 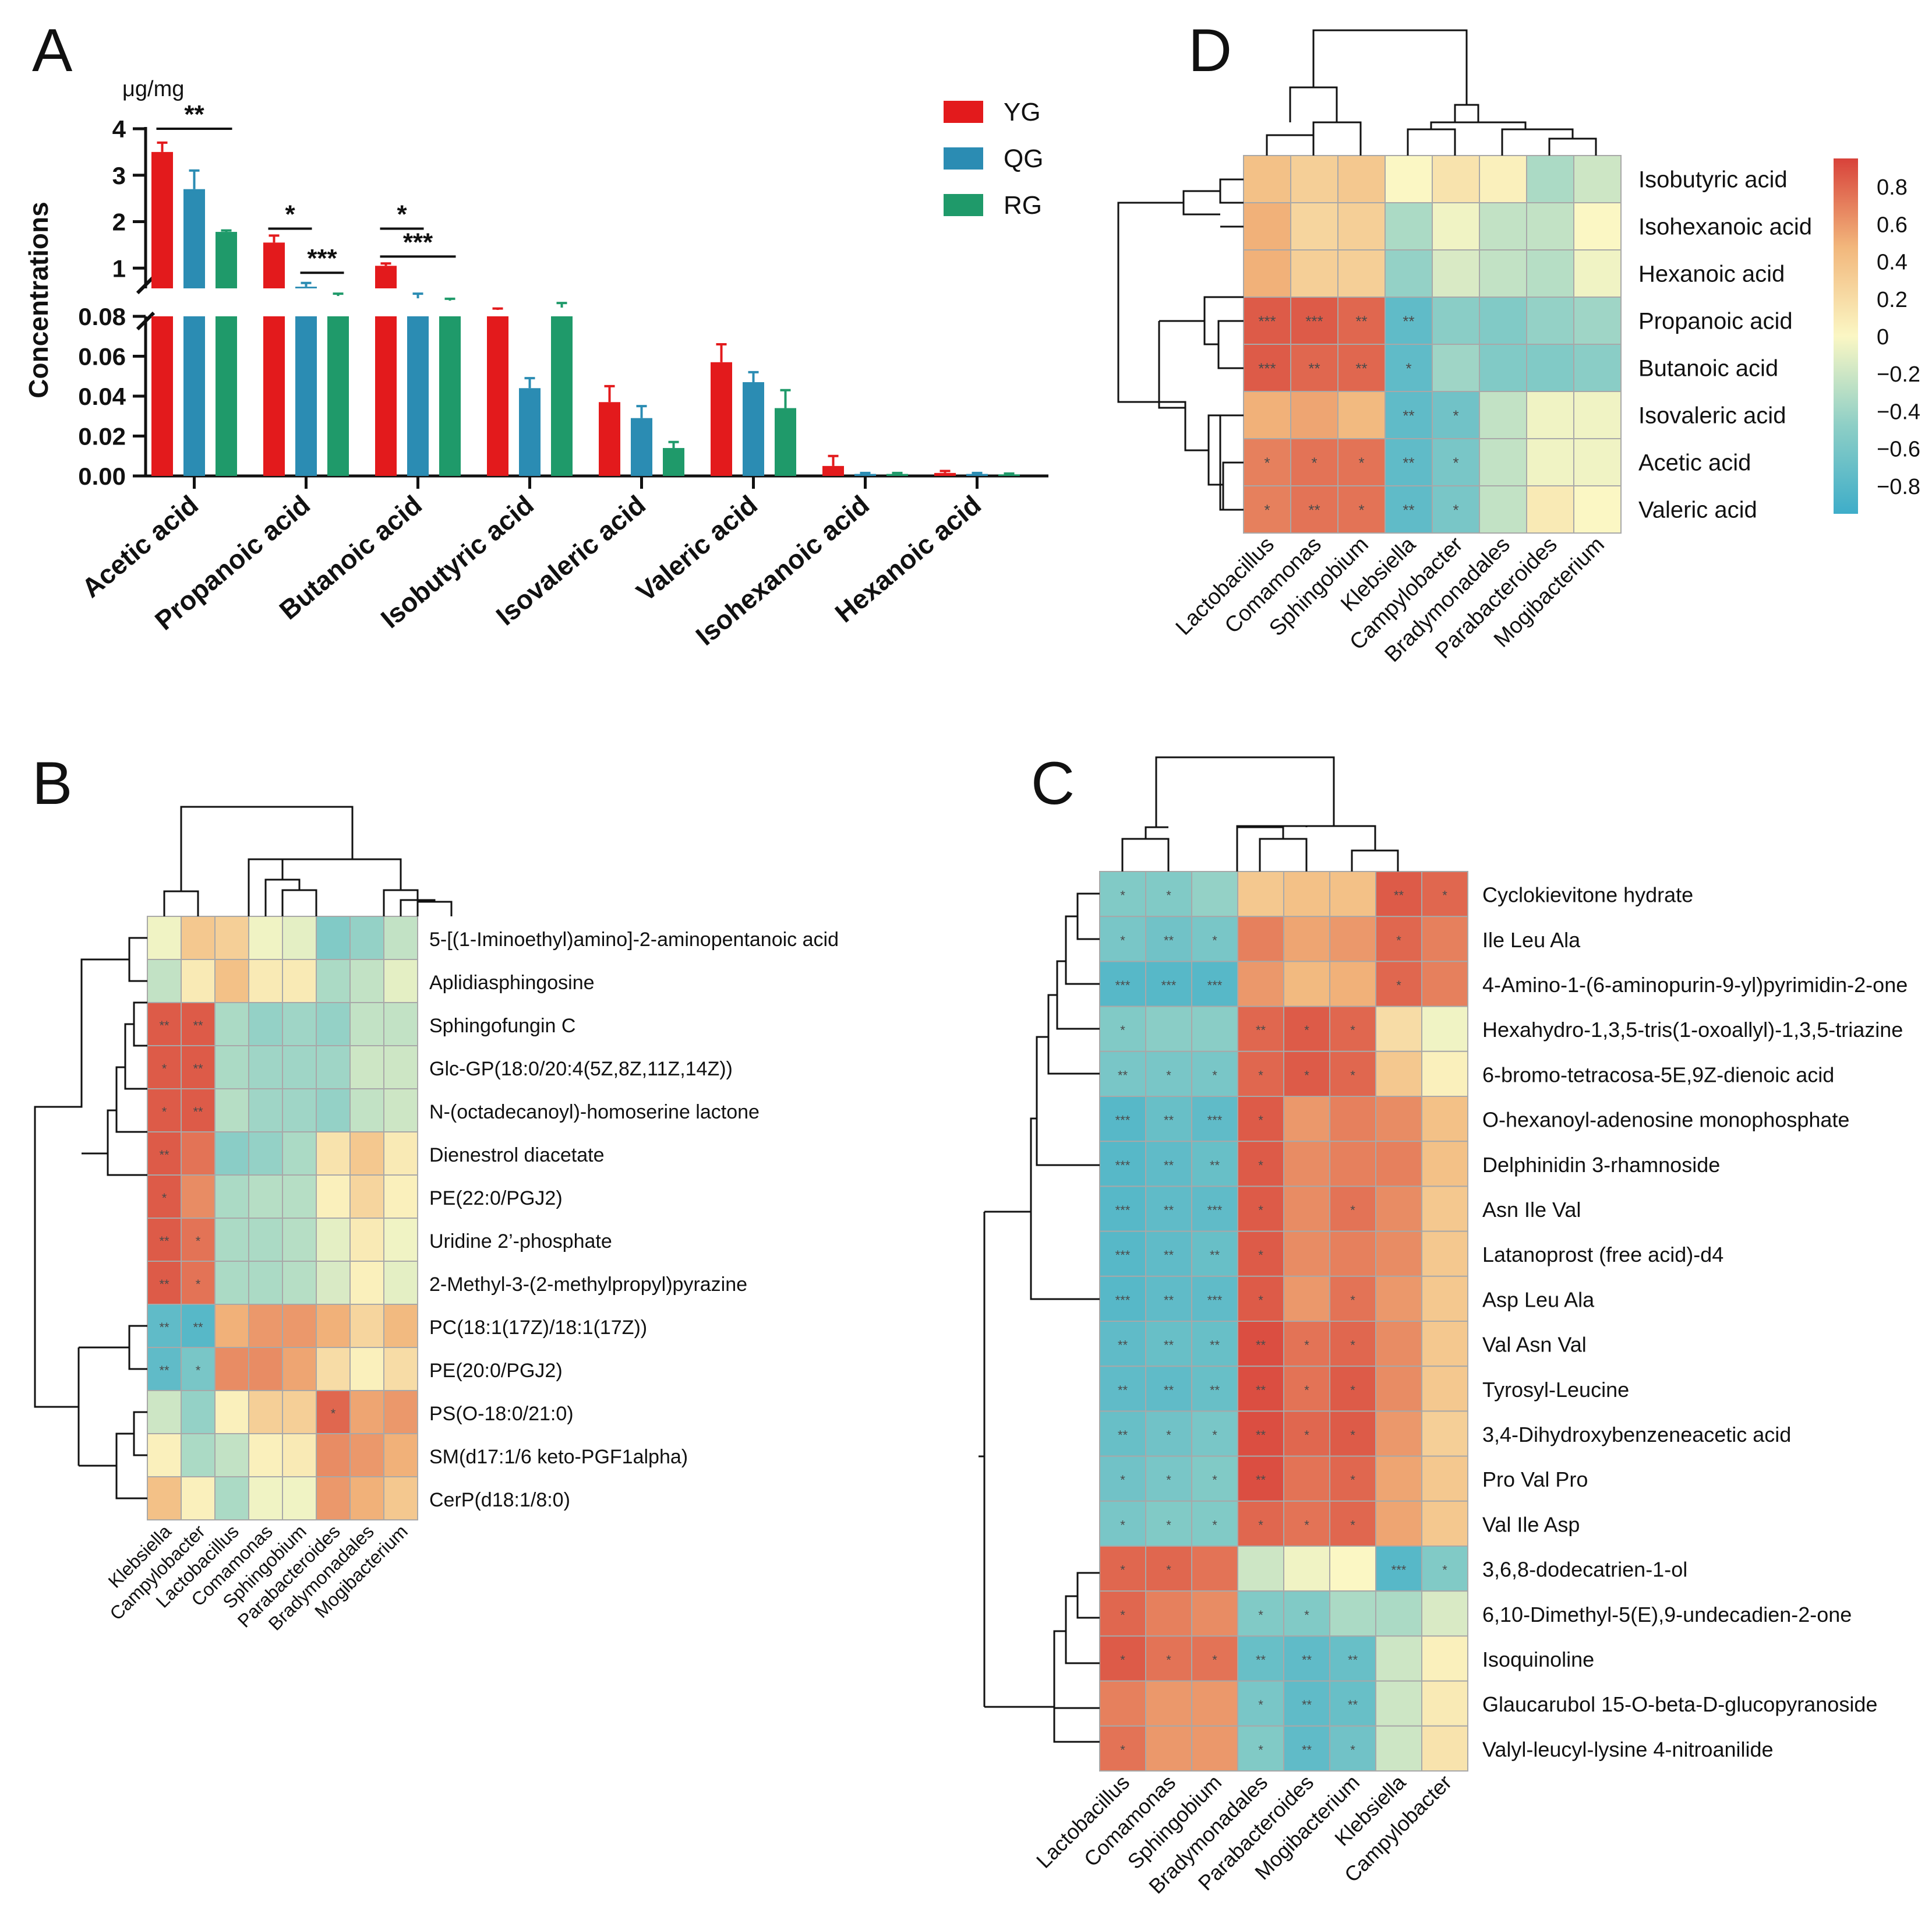 What do you see at coordinates (1898, 450) in the screenshot?
I see `colorbar-tick-label: −0.6` at bounding box center [1898, 450].